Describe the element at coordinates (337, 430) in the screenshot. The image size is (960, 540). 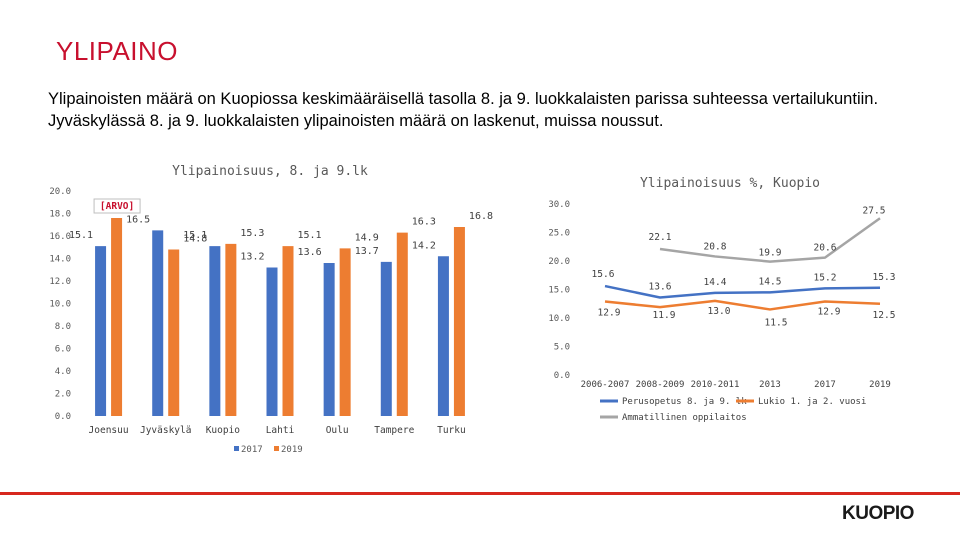
I see `bar-x-tick-label: Oulu` at that location.